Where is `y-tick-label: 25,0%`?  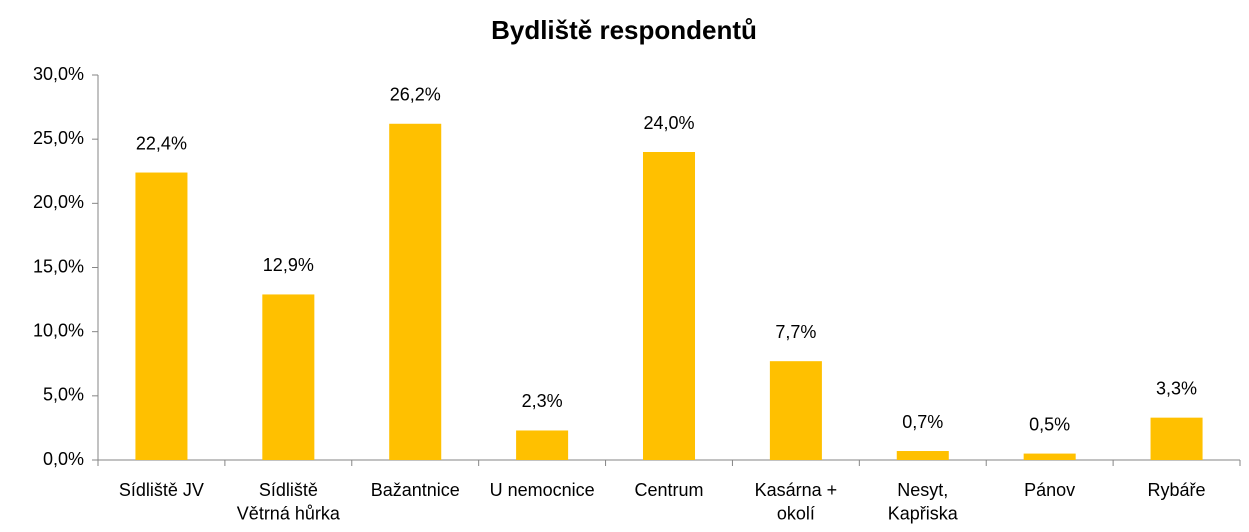 y-tick-label: 25,0% is located at coordinates (58, 138).